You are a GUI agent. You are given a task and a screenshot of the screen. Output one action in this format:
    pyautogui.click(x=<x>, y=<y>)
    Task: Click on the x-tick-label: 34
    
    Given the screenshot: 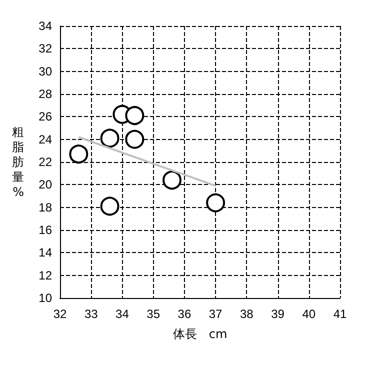 What is the action you would take?
    pyautogui.click(x=123, y=314)
    